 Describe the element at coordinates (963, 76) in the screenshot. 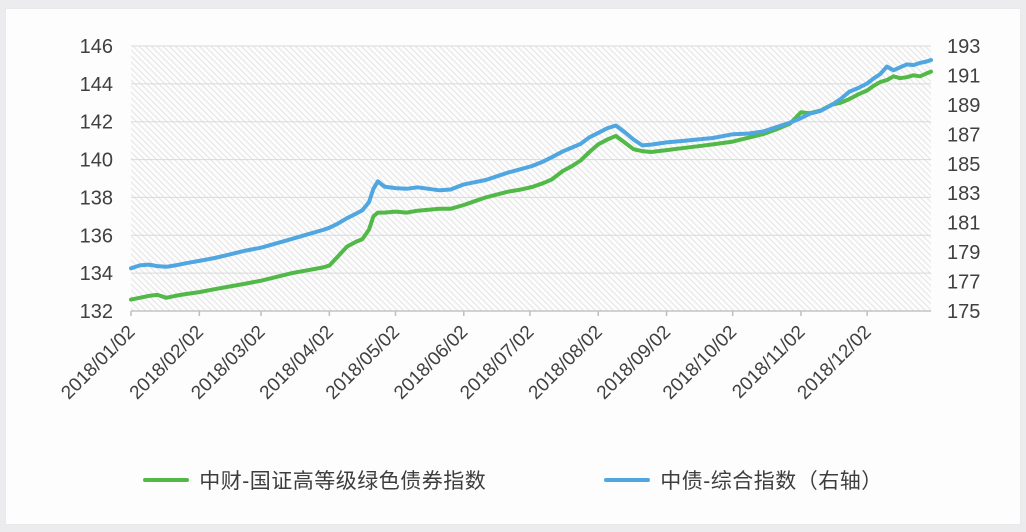

I see `right-axis-tick-label: 191` at that location.